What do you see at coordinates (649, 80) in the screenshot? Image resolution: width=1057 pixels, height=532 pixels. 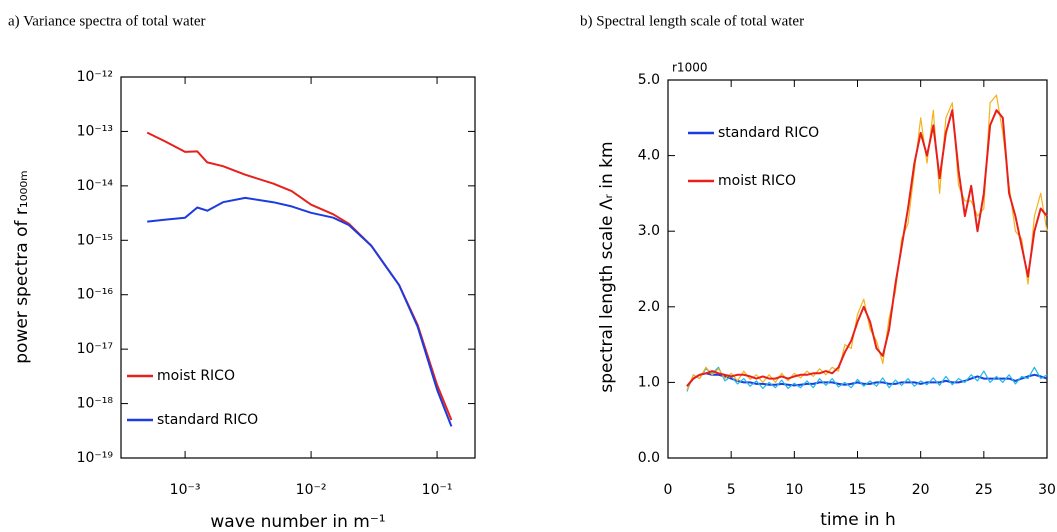 I see `y-tick-label: 5.0` at bounding box center [649, 80].